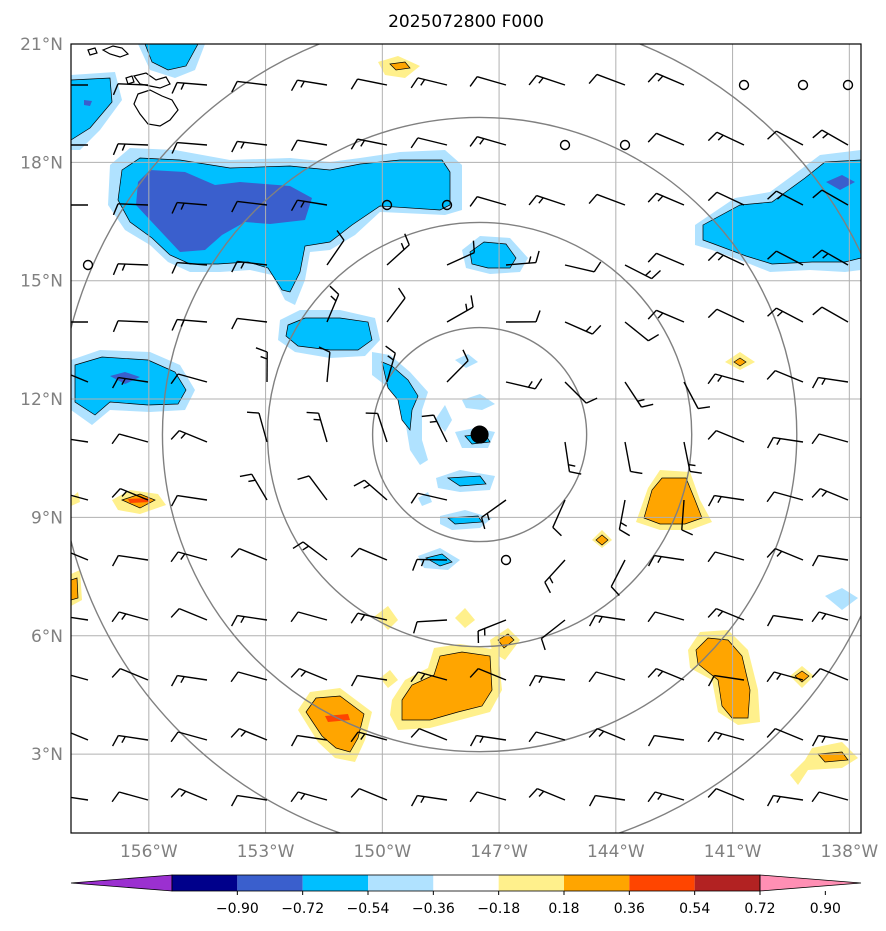  Describe the element at coordinates (47, 637) in the screenshot. I see `lat-label-5: 6°N` at that location.